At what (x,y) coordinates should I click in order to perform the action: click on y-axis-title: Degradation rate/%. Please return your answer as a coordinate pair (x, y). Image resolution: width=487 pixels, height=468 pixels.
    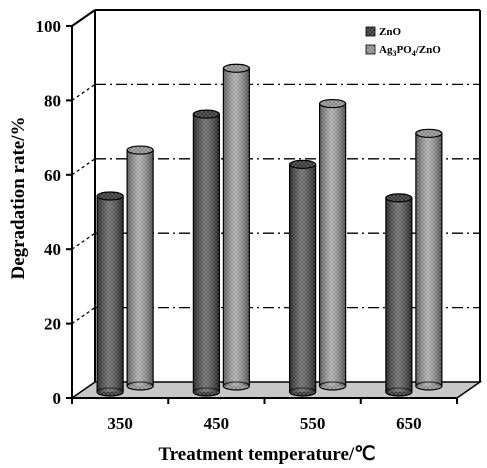
    Looking at the image, I should click on (18, 197).